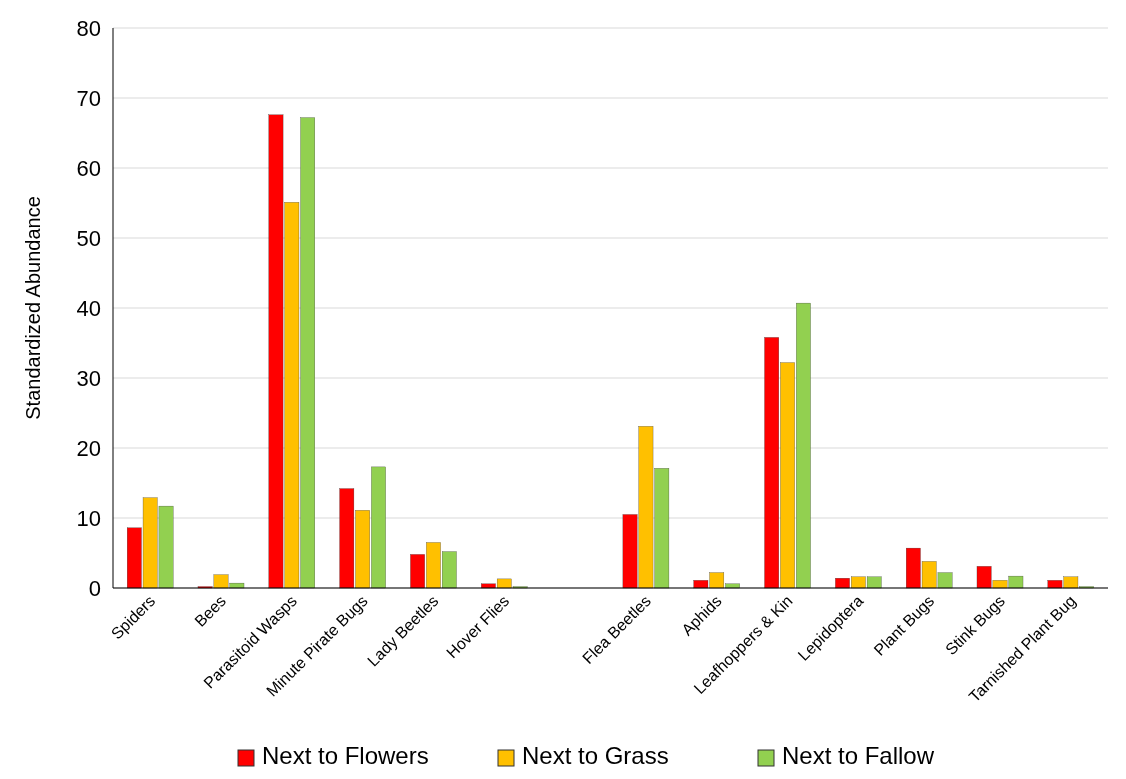 This screenshot has width=1126, height=779. What do you see at coordinates (88, 168) in the screenshot?
I see `y-tick-label: 60` at bounding box center [88, 168].